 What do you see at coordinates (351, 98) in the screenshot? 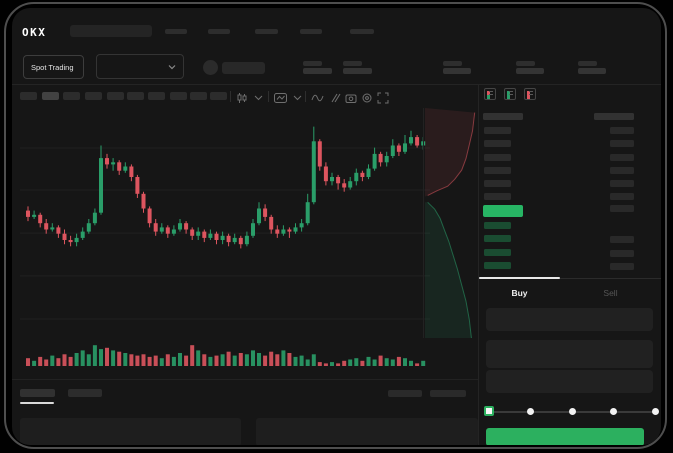
I see `camera-icon` at bounding box center [351, 98].